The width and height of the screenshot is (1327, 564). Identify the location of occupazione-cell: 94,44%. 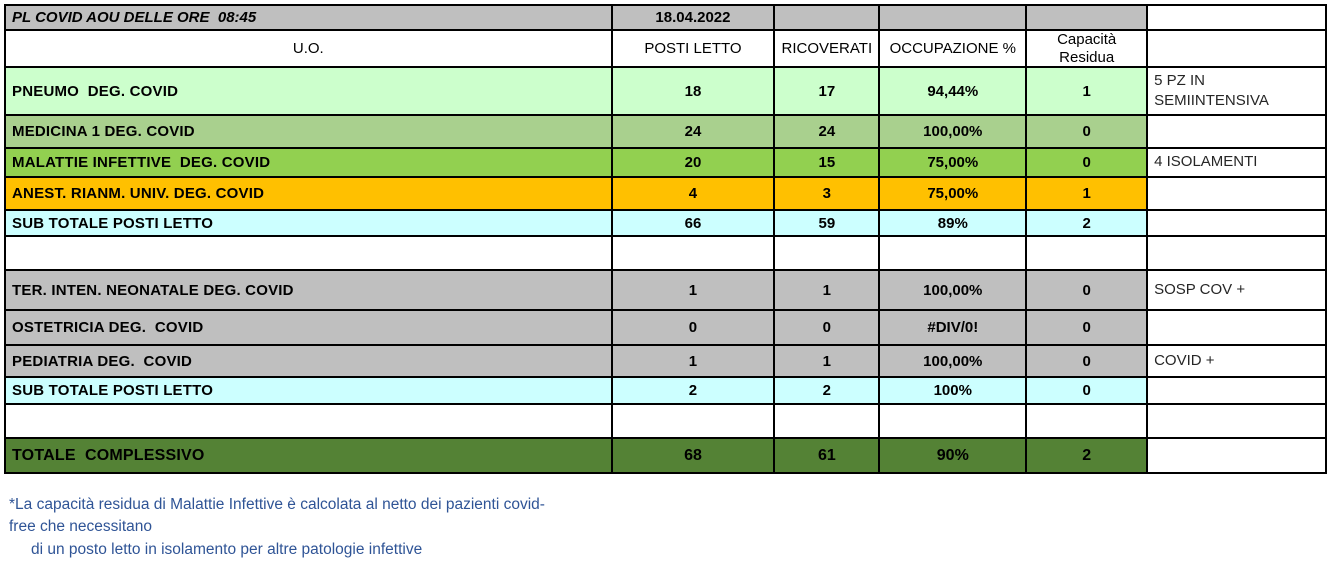
(953, 91).